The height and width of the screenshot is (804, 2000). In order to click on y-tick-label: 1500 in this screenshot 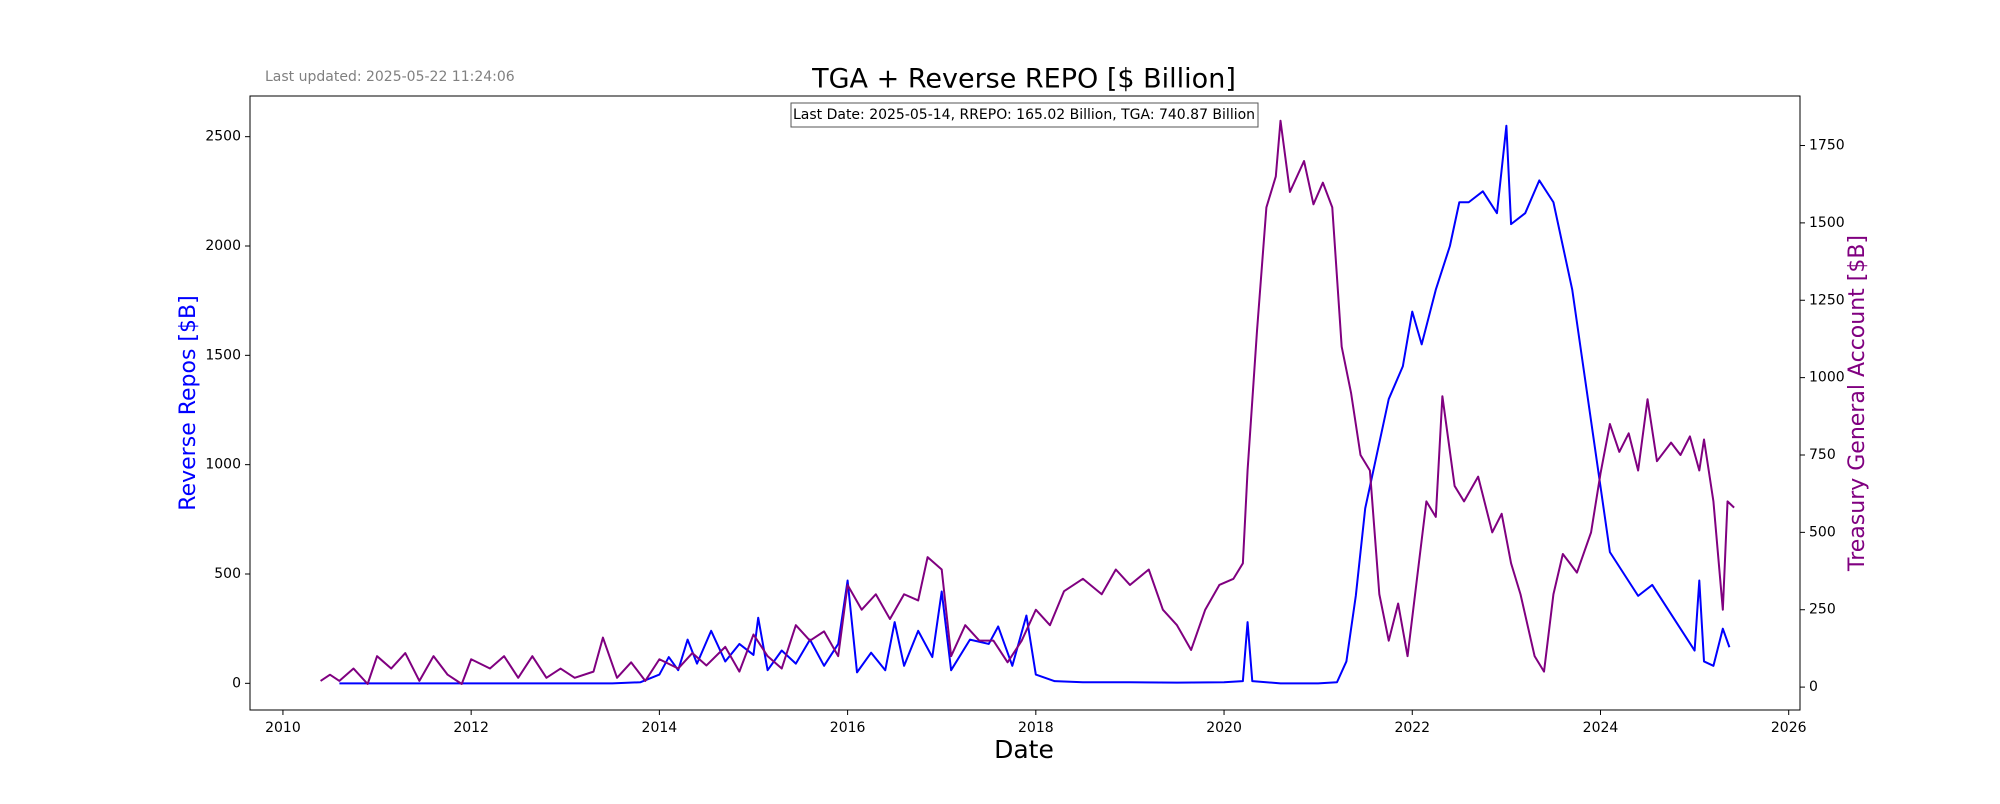, I will do `click(223, 355)`.